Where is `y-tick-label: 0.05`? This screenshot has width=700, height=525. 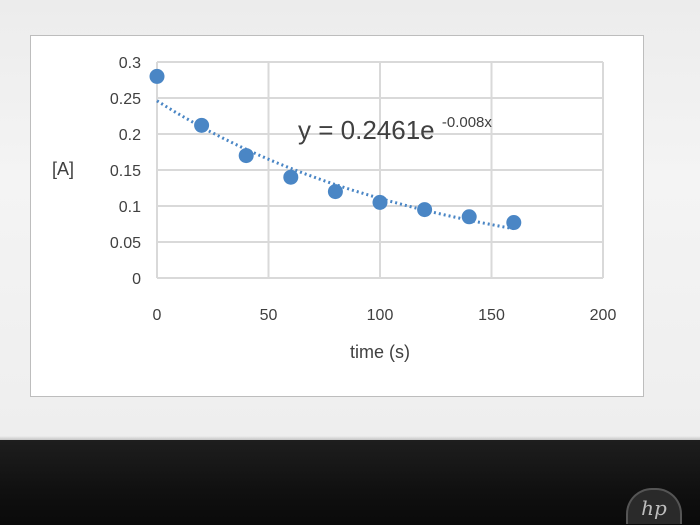 y-tick-label: 0.05 is located at coordinates (125, 243).